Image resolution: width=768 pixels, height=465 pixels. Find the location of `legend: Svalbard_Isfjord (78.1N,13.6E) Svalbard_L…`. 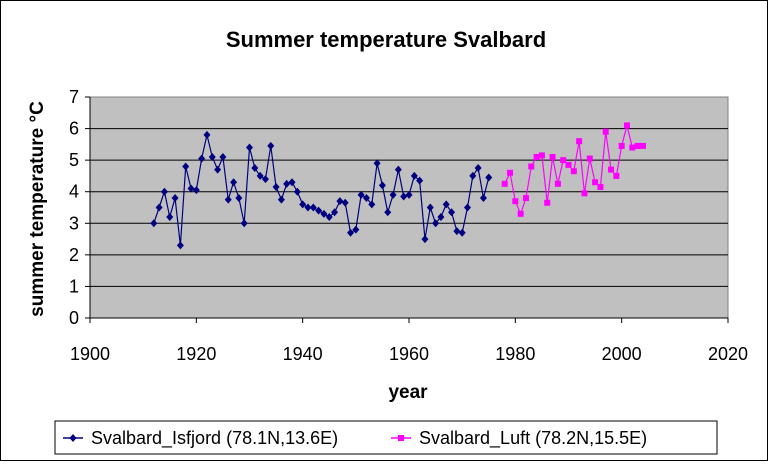

legend: Svalbard_Isfjord (78.1N,13.6E) Svalbard_L… is located at coordinates (386, 437).